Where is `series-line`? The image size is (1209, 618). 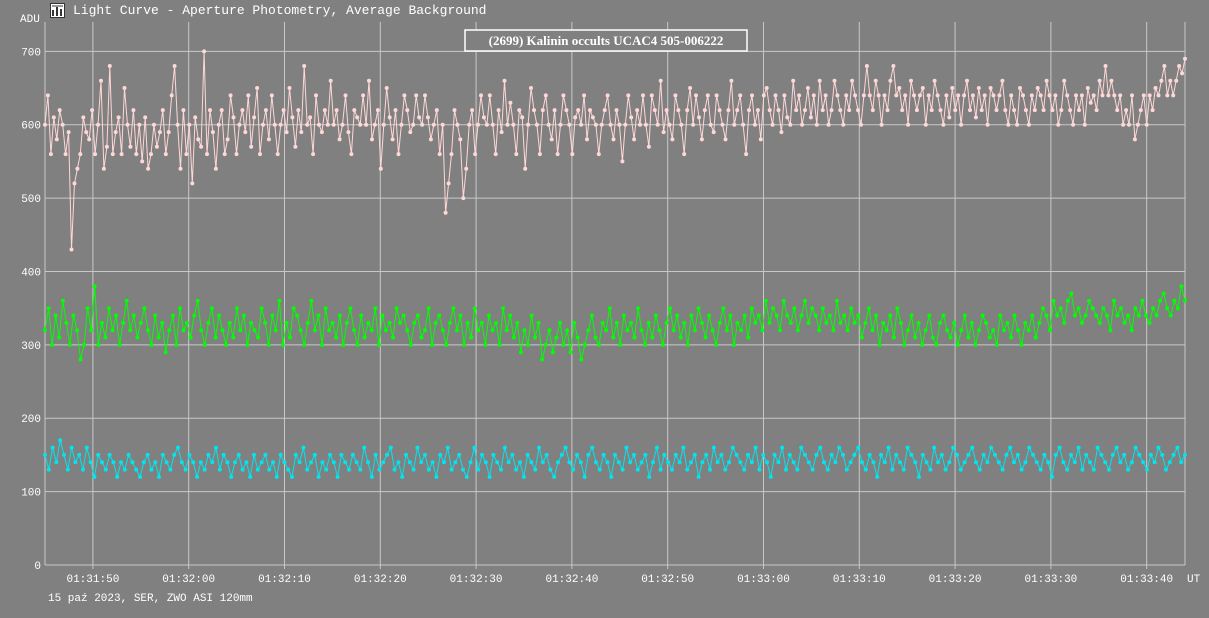
series-line is located at coordinates (615, 323).